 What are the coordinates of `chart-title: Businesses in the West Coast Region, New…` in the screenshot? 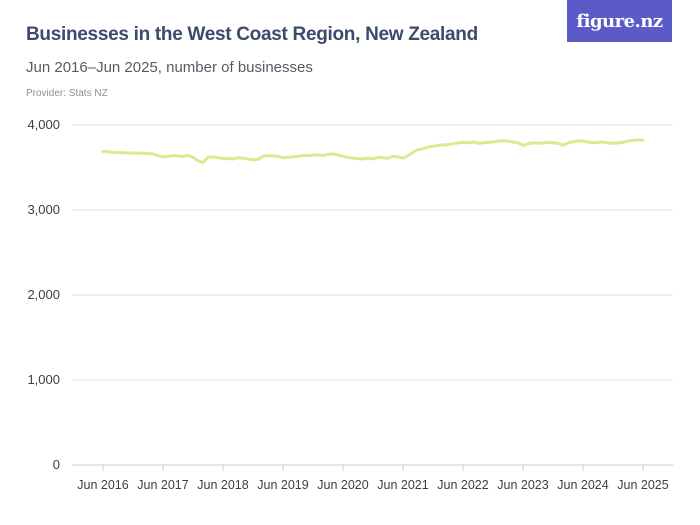 It's located at (252, 34).